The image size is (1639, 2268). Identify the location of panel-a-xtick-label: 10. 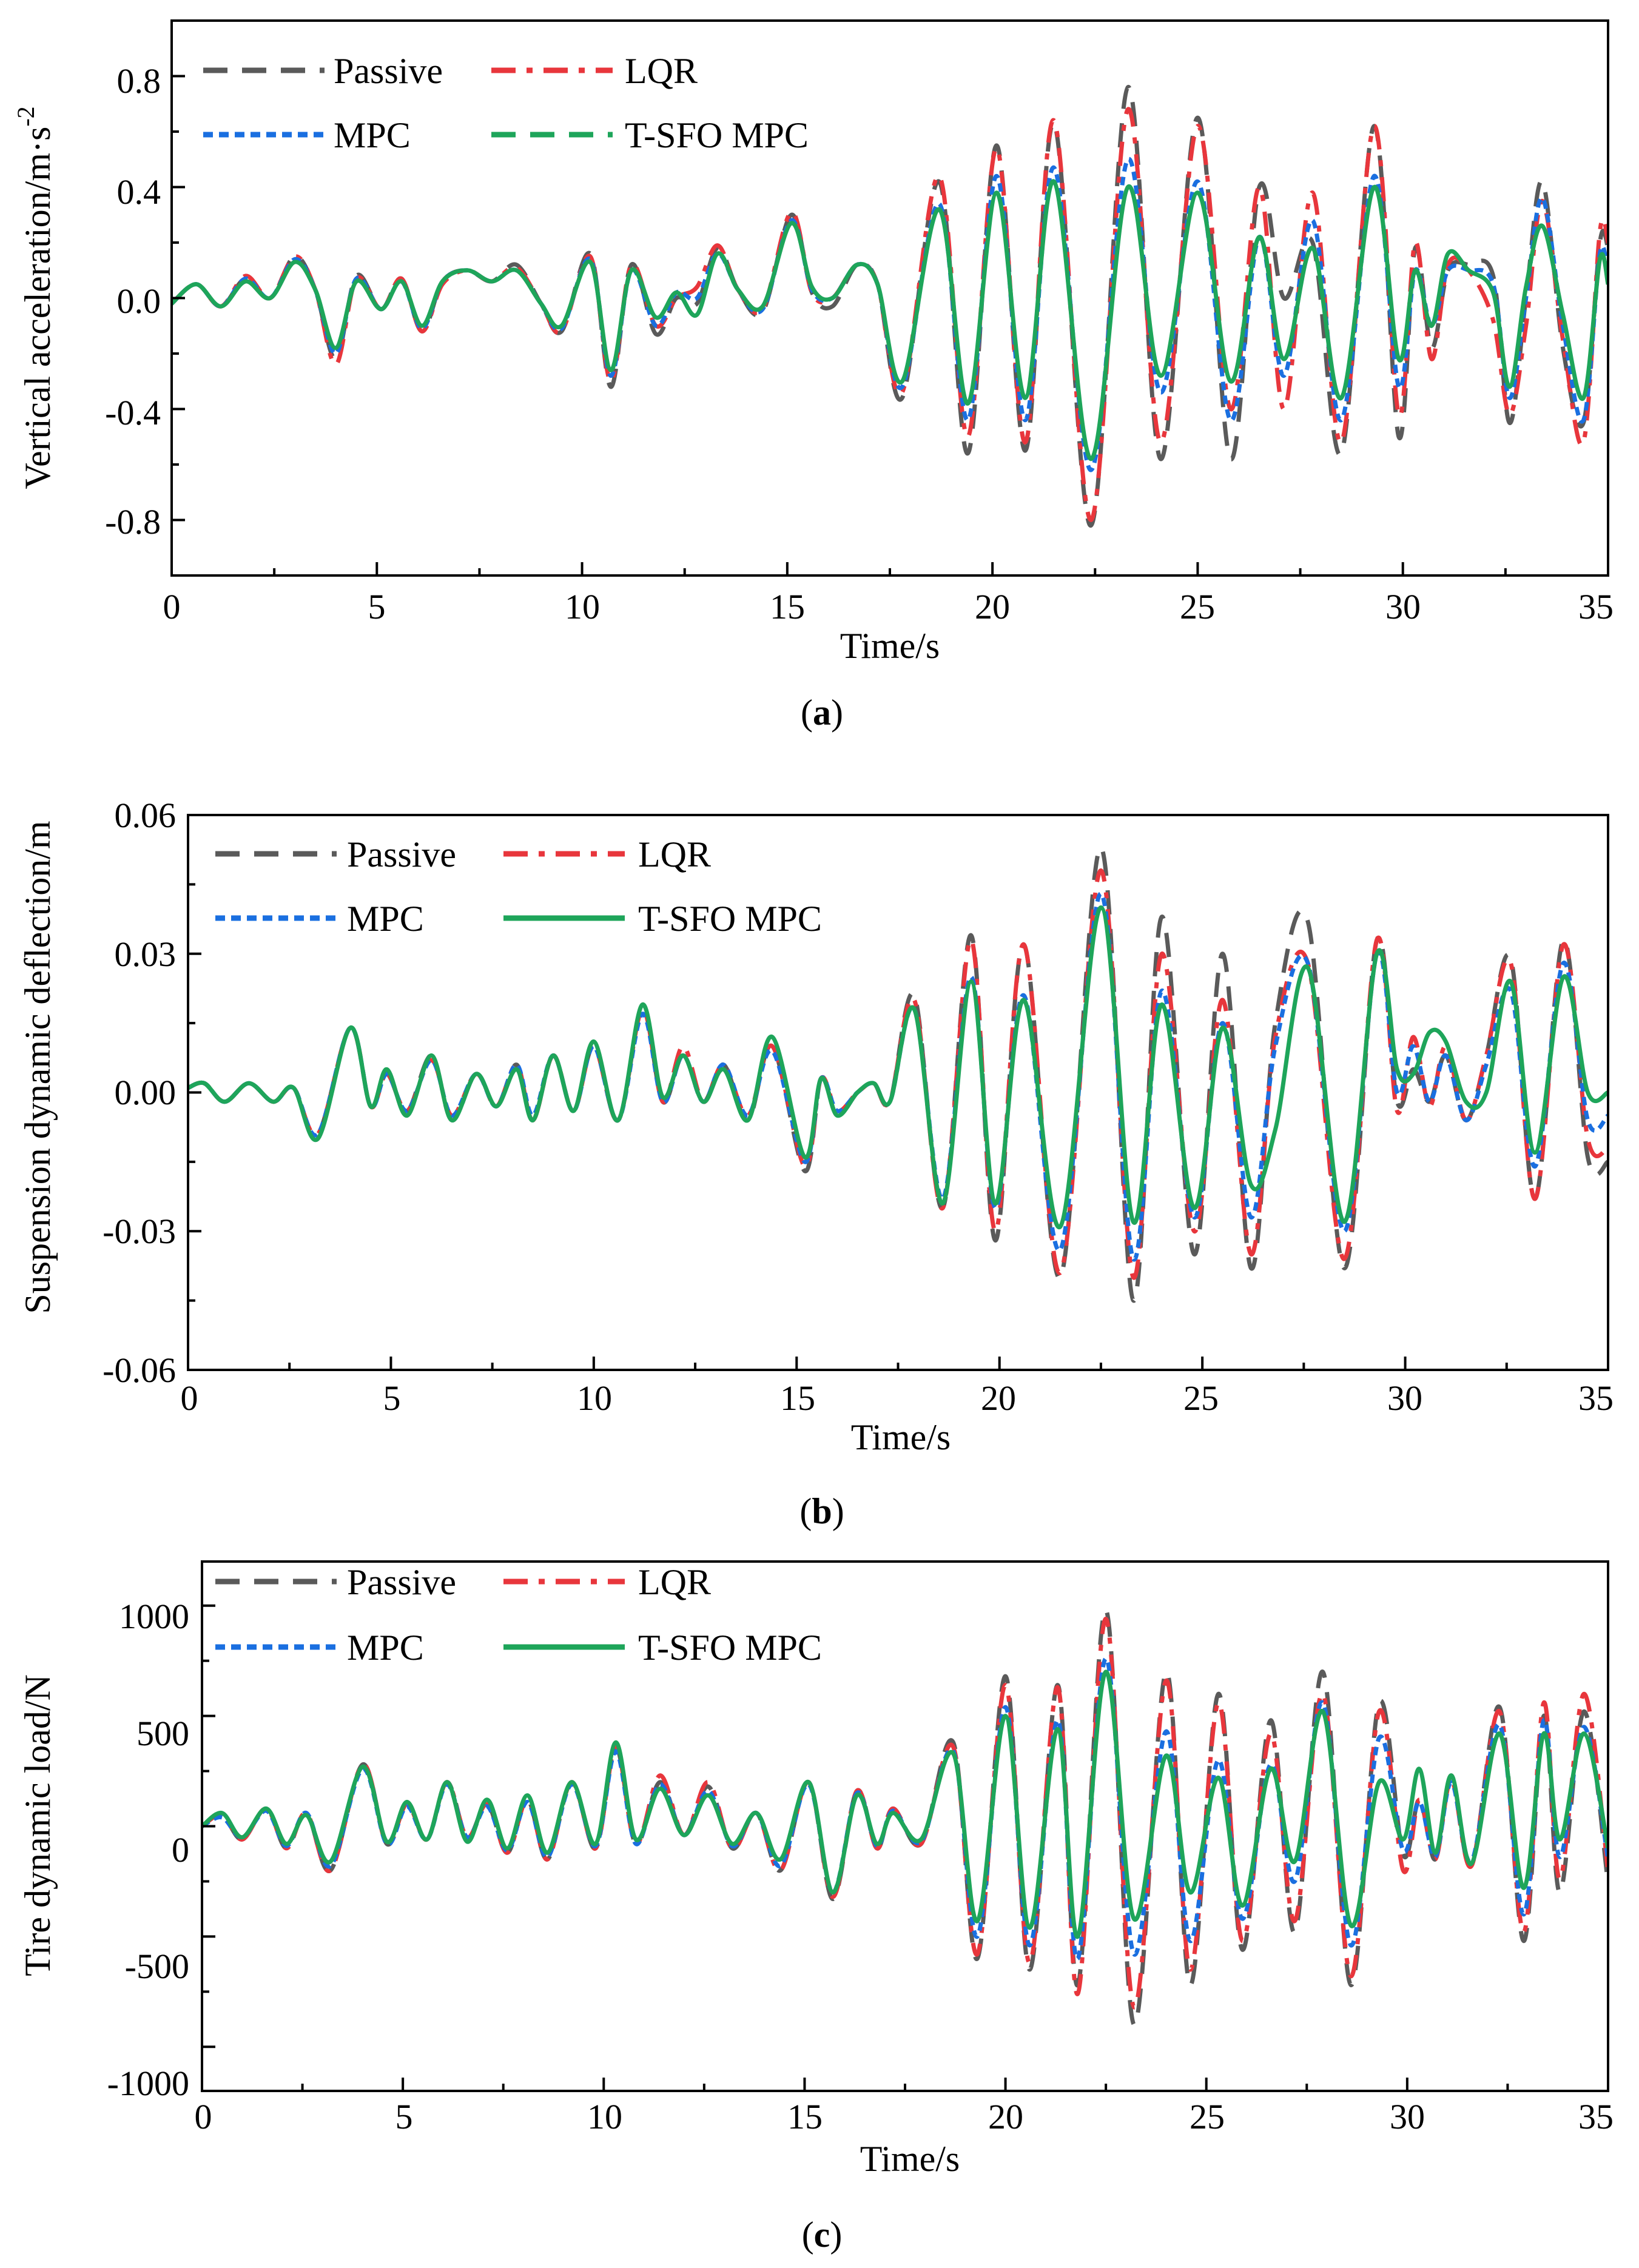
(582, 606).